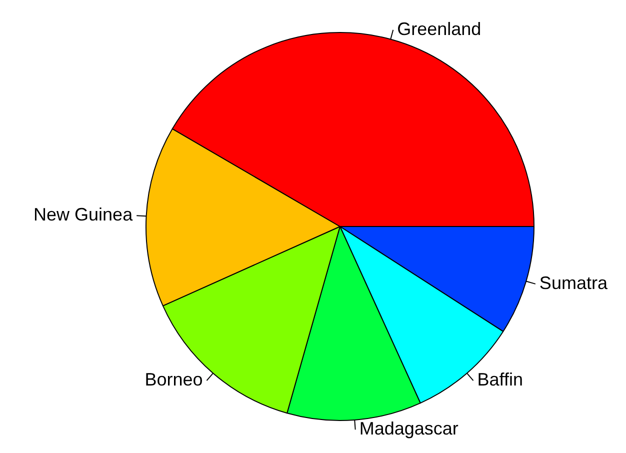 This screenshot has height=453, width=626. What do you see at coordinates (408, 428) in the screenshot?
I see `slice-label: Madagascar` at bounding box center [408, 428].